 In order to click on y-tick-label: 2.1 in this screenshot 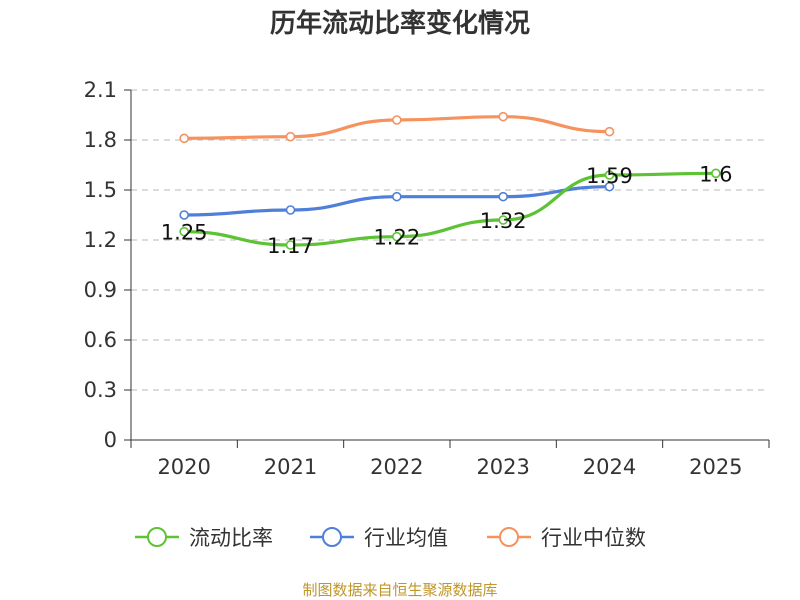, I will do `click(100, 90)`.